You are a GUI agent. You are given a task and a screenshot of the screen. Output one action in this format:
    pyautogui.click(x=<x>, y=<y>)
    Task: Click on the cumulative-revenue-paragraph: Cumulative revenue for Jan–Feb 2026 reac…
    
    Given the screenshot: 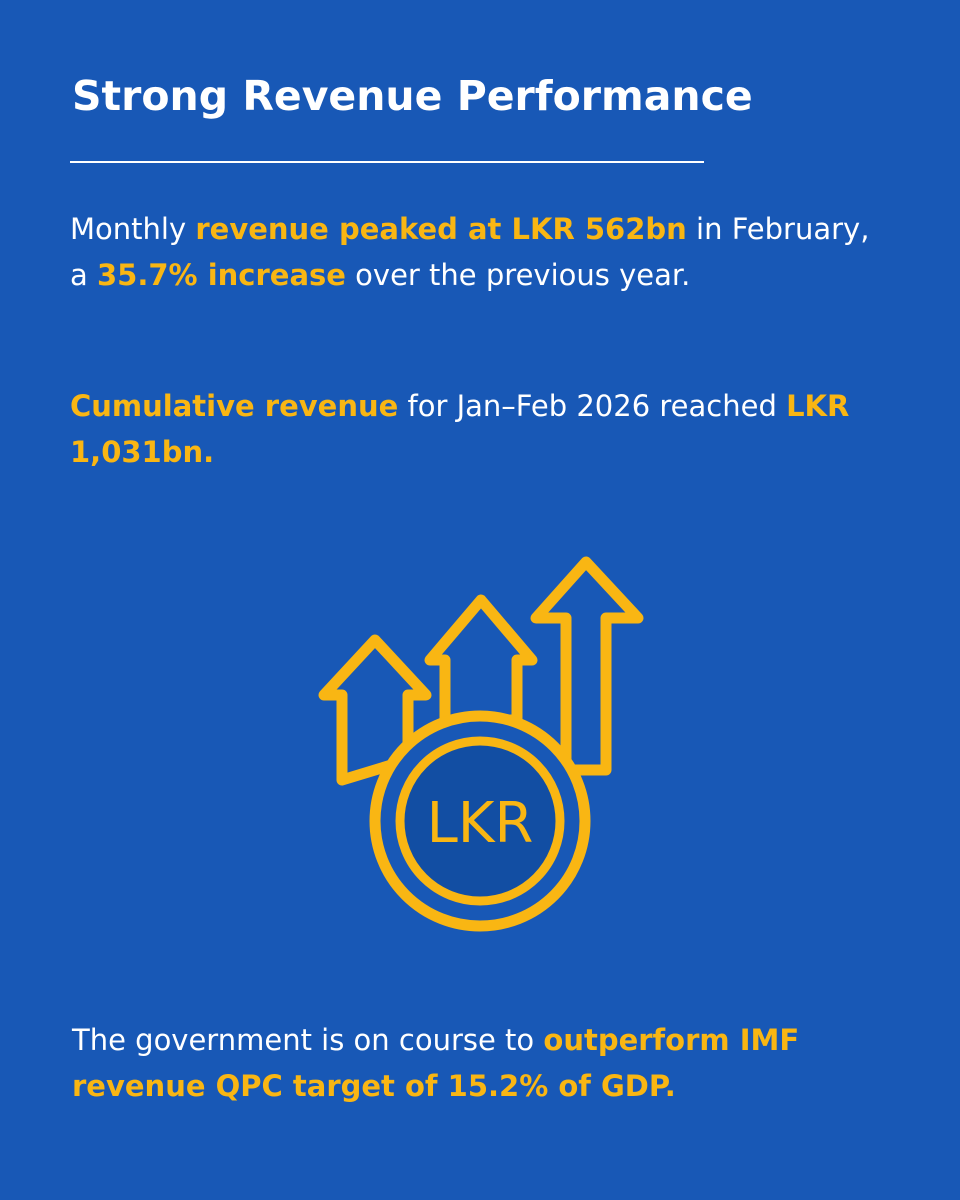 What is the action you would take?
    pyautogui.click(x=485, y=429)
    